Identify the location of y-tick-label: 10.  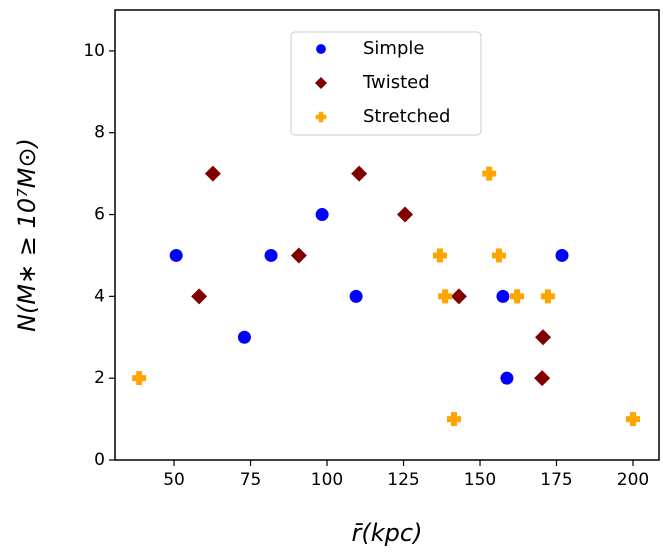
(94, 51).